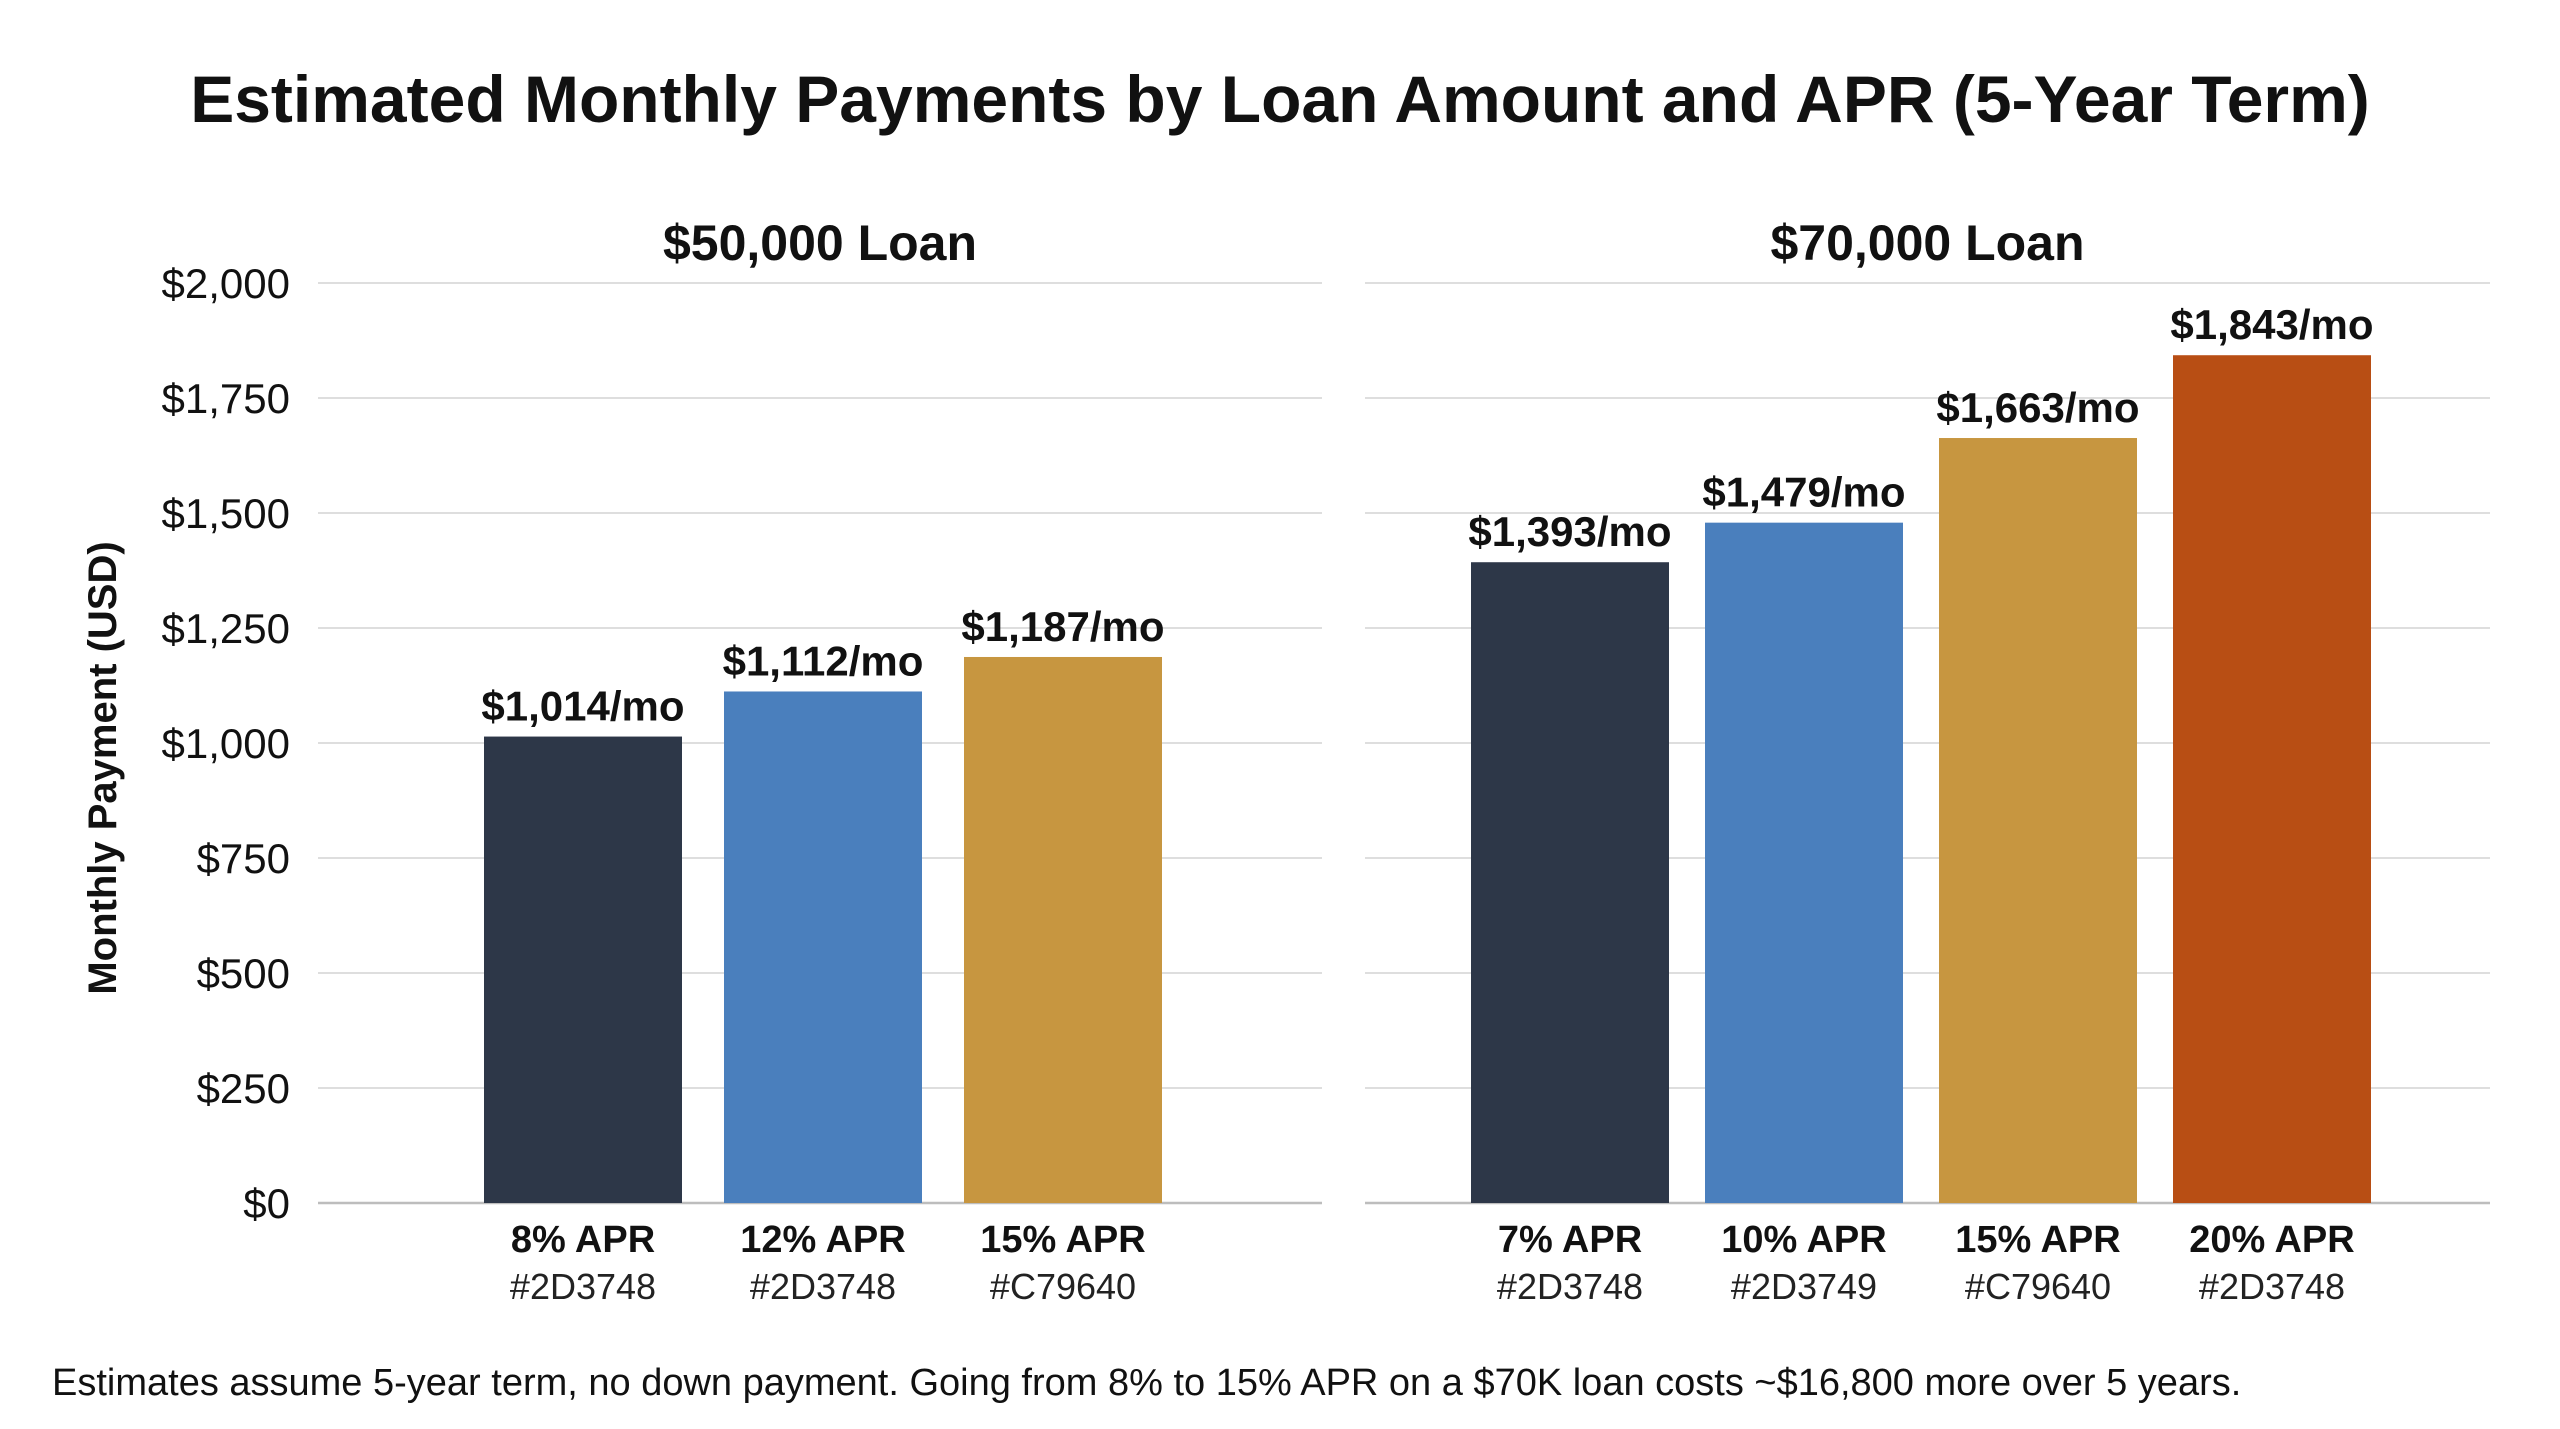 The width and height of the screenshot is (2560, 1429). Describe the element at coordinates (243, 858) in the screenshot. I see `y-tick-label: $750` at that location.